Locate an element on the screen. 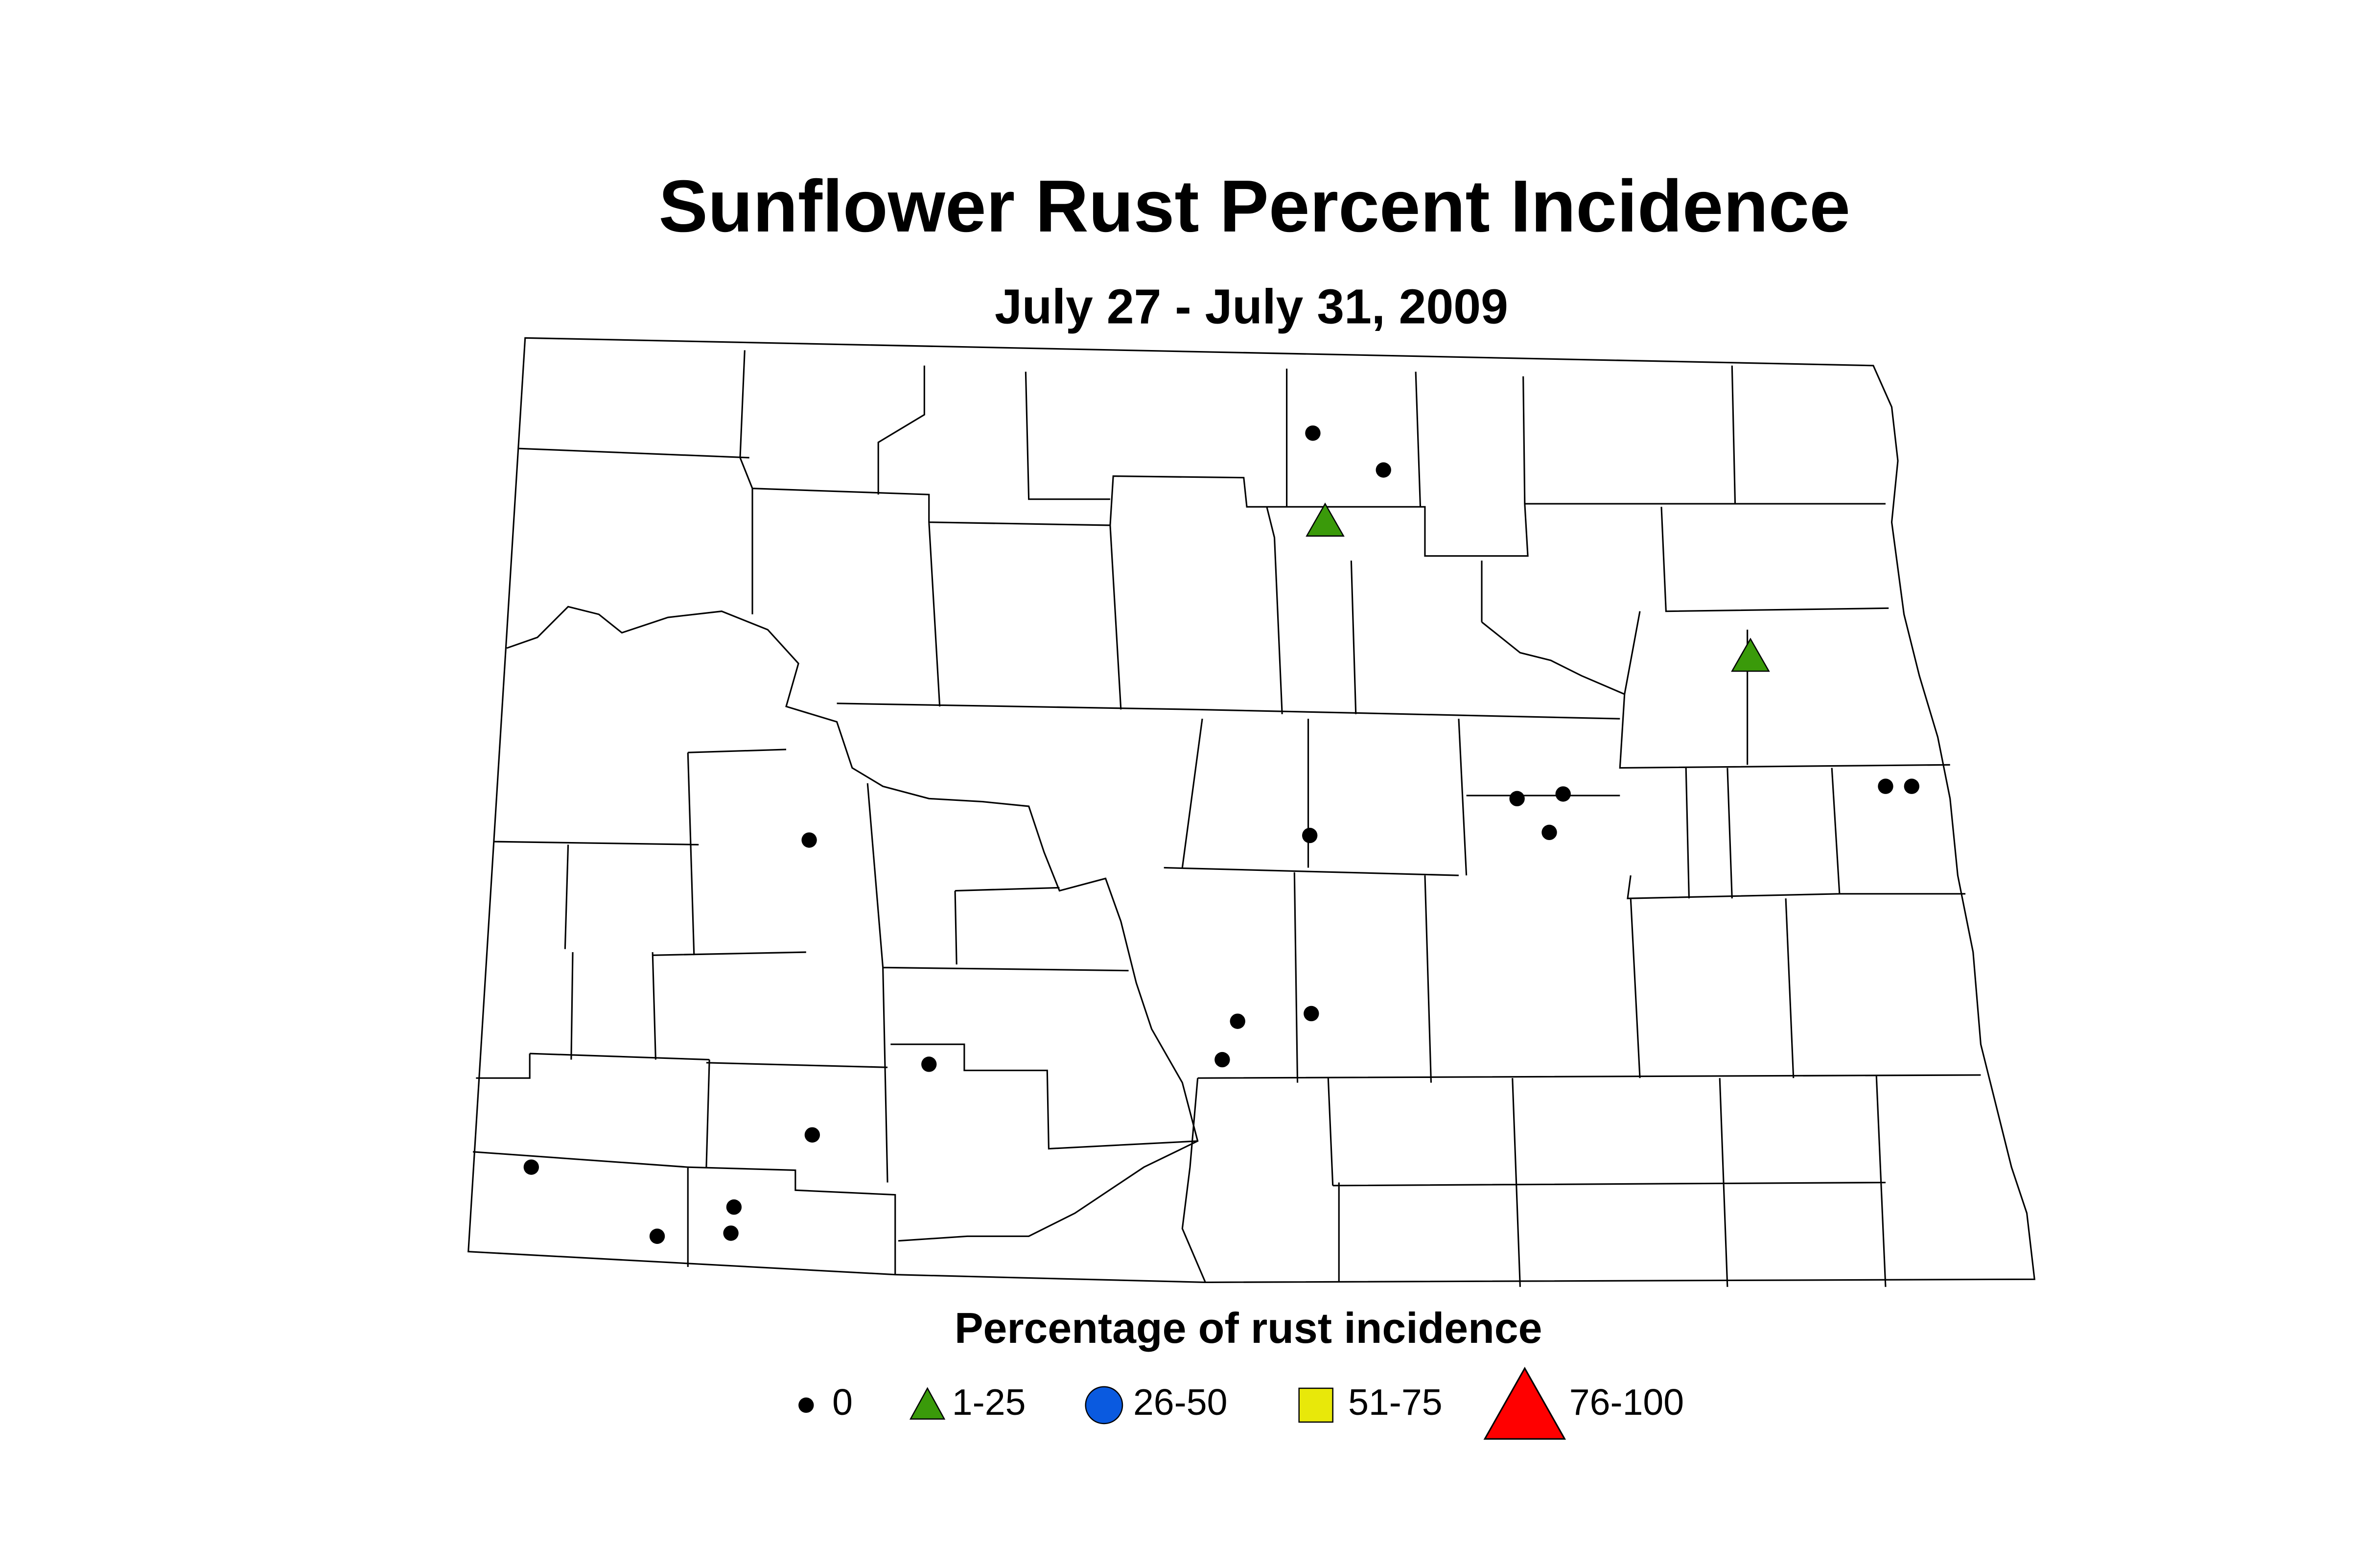  legend-label: 51-75 is located at coordinates (1395, 1402).